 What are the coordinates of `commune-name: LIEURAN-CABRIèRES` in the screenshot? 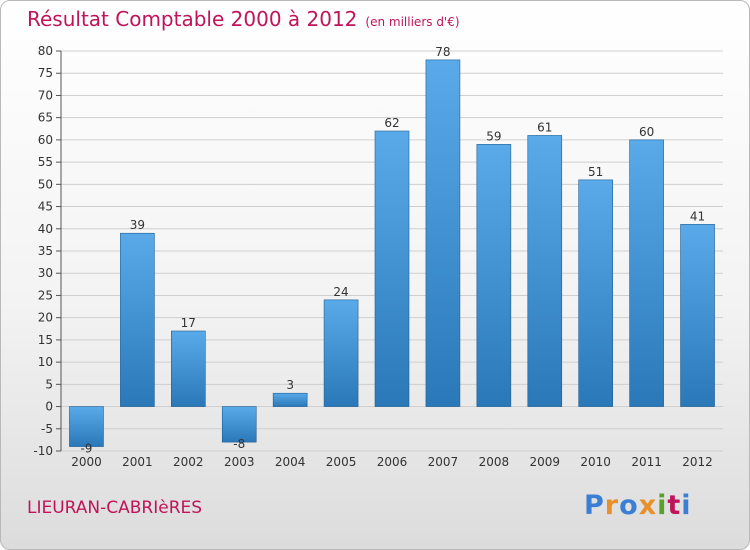 It's located at (115, 508).